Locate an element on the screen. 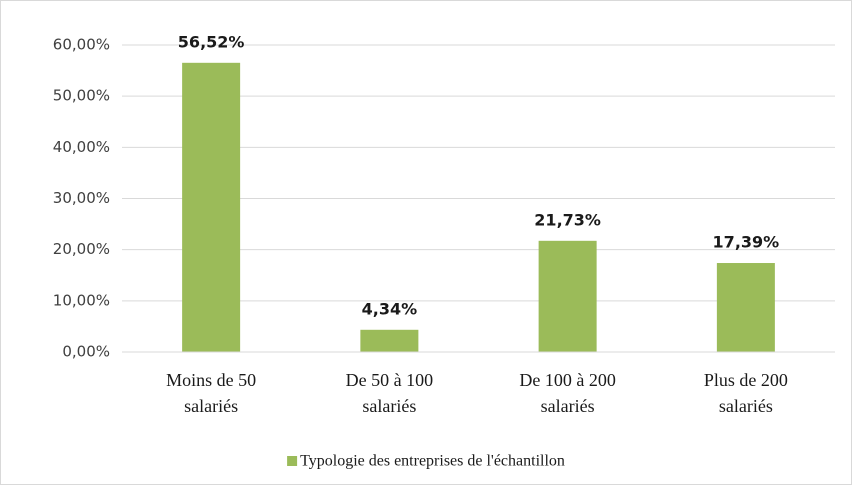  y-tick-label: 60,00% is located at coordinates (81, 45).